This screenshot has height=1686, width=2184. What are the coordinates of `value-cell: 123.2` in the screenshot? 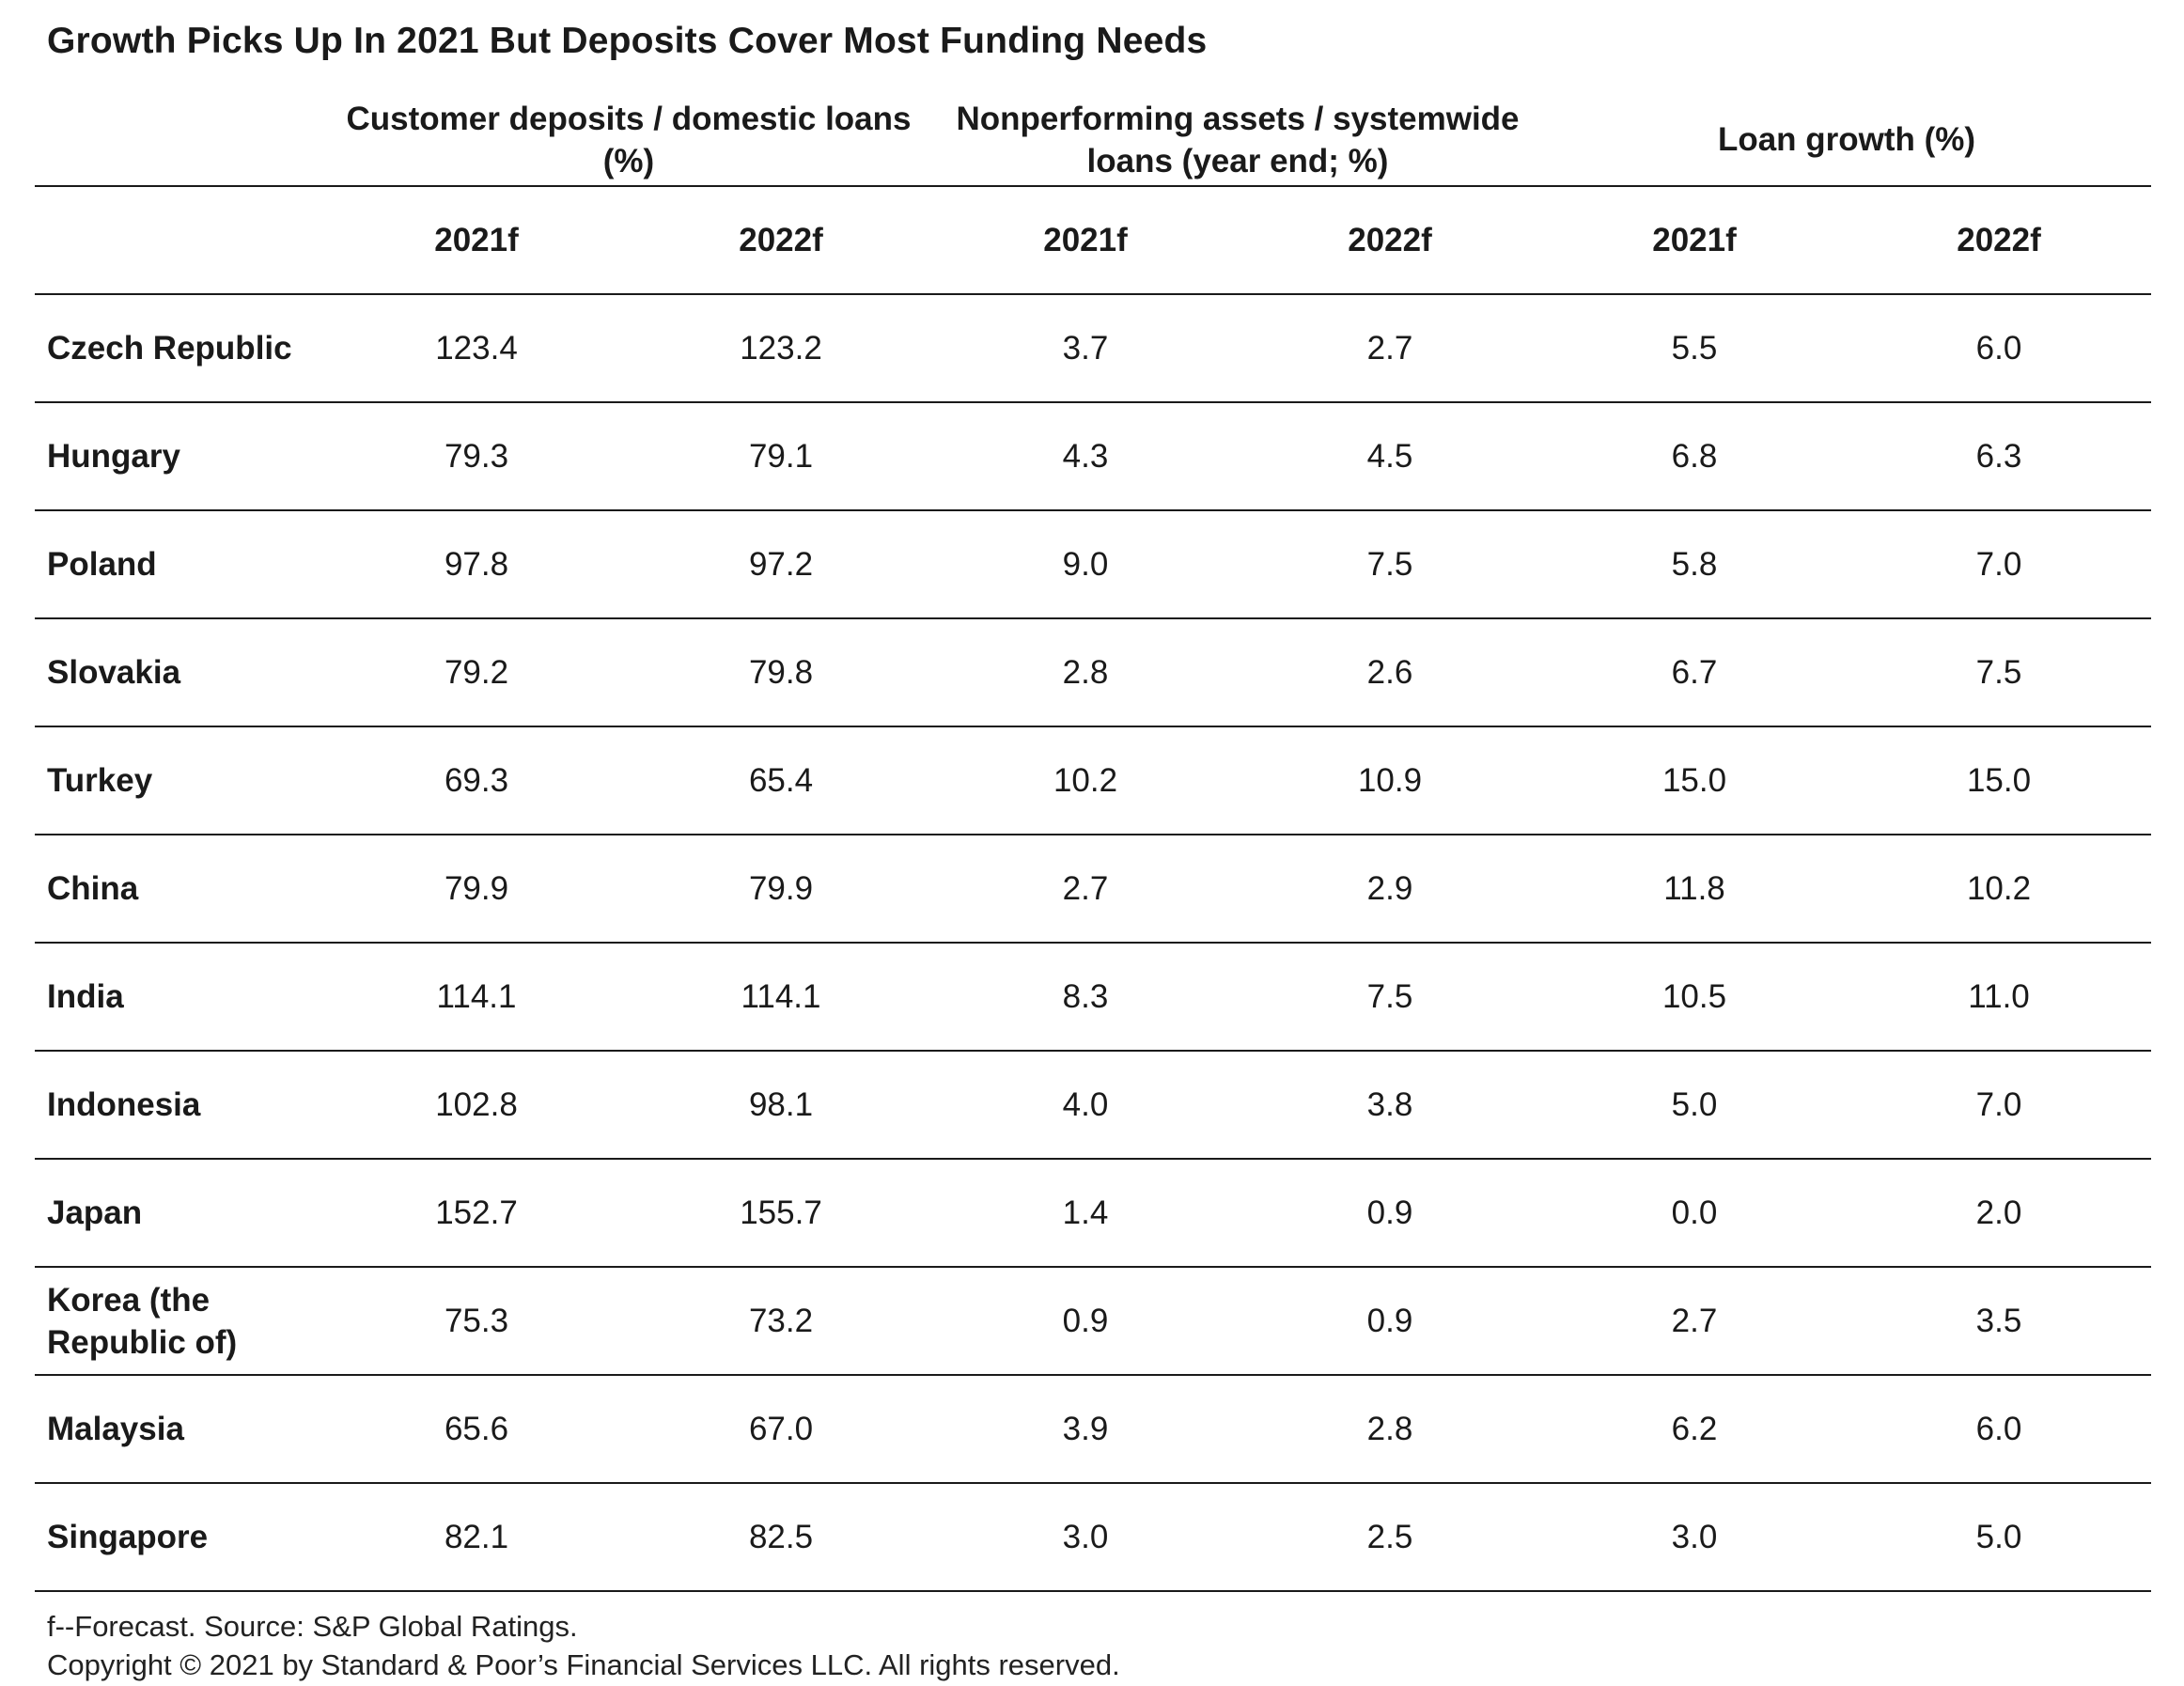 It's located at (781, 348).